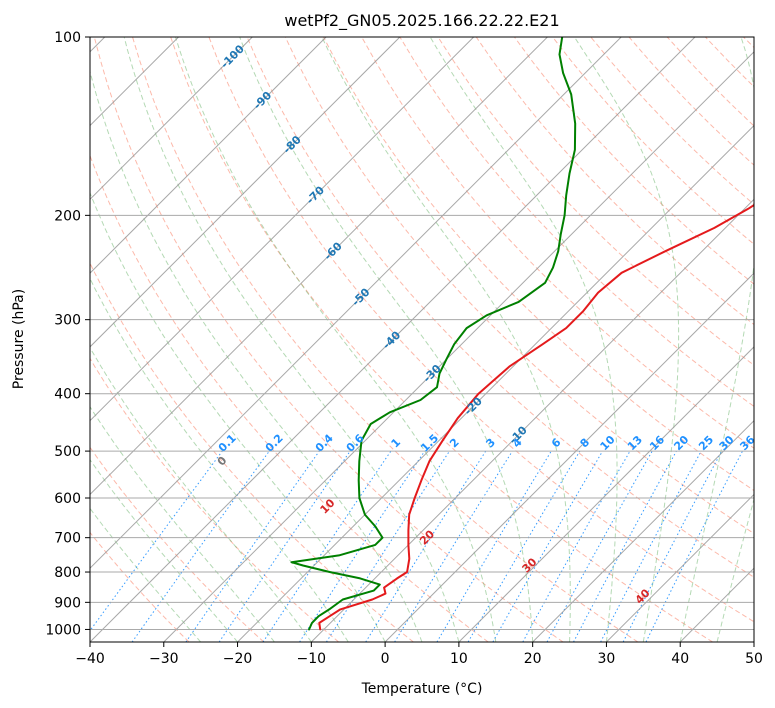  I want to click on y-tick-label: 700, so click(67, 539).